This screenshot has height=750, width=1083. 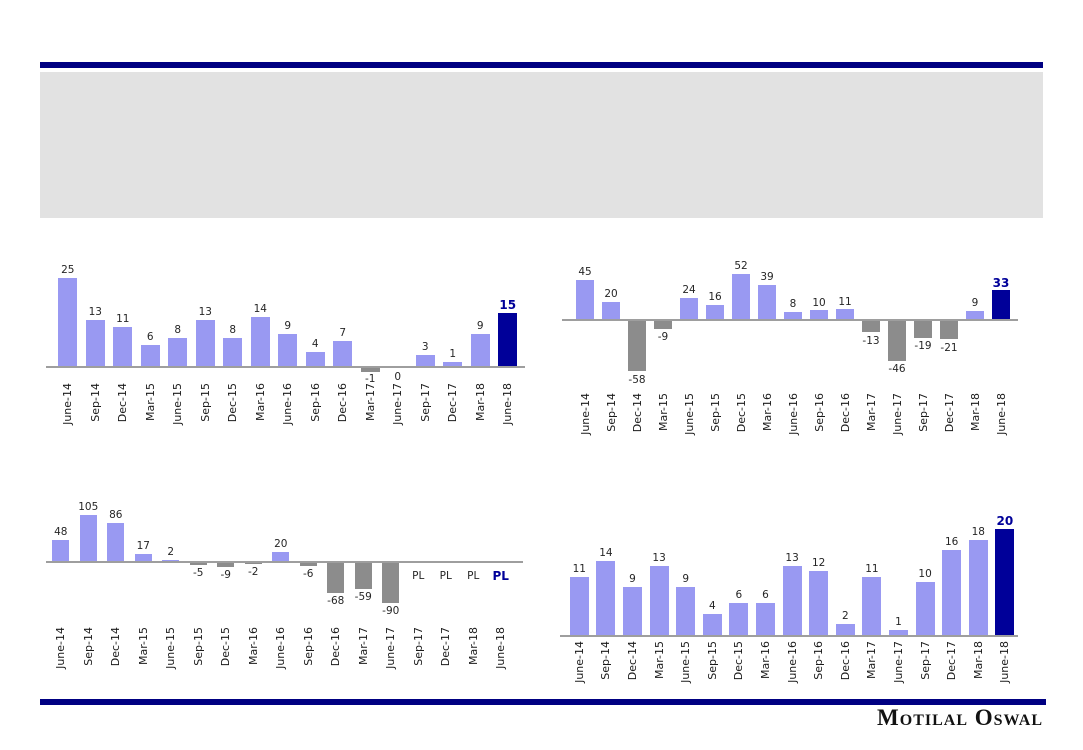 What do you see at coordinates (898, 621) in the screenshot?
I see `bar-value-label: 1` at bounding box center [898, 621].